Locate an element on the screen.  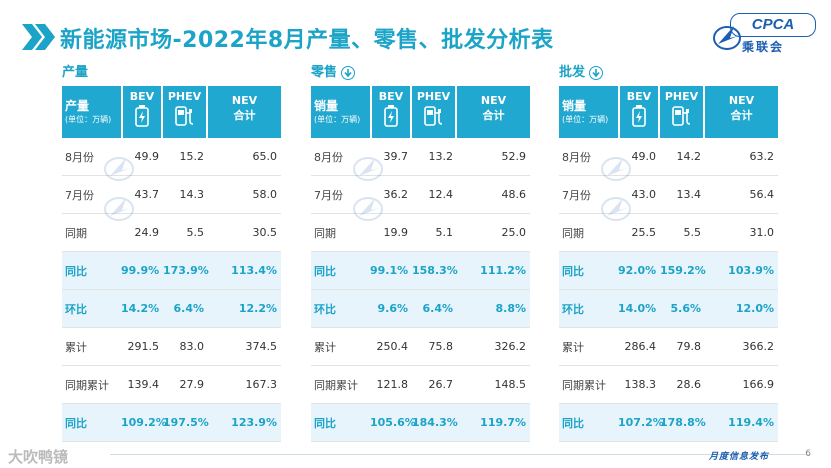
table-row: 同期累计 138.3 28.6 166.9 is located at coordinates (668, 385).